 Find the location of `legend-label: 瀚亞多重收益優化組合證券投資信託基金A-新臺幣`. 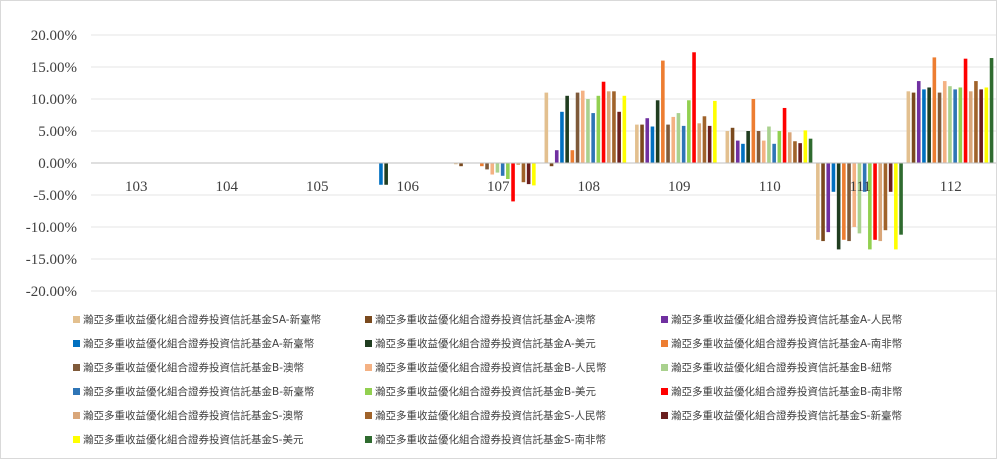

legend-label: 瀚亞多重收益優化組合證券投資信託基金A-新臺幣 is located at coordinates (199, 343).